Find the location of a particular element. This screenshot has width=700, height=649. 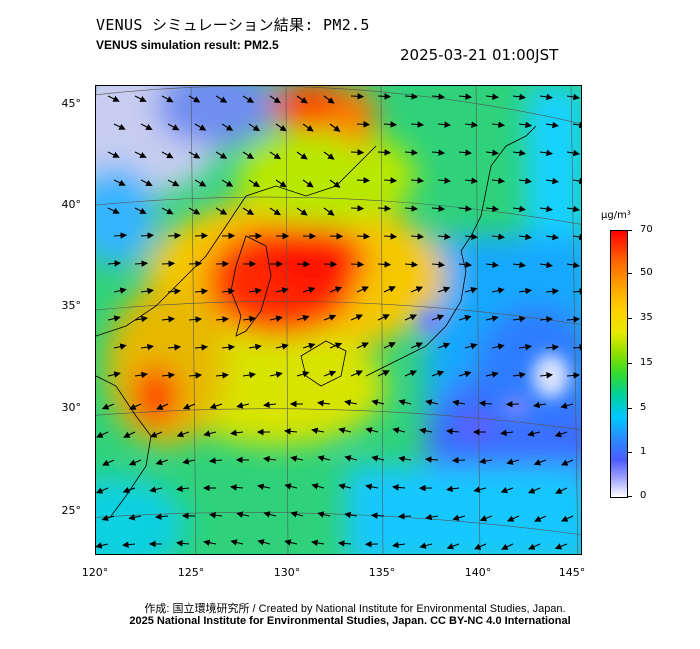

lon-label-120: 120° is located at coordinates (95, 572).